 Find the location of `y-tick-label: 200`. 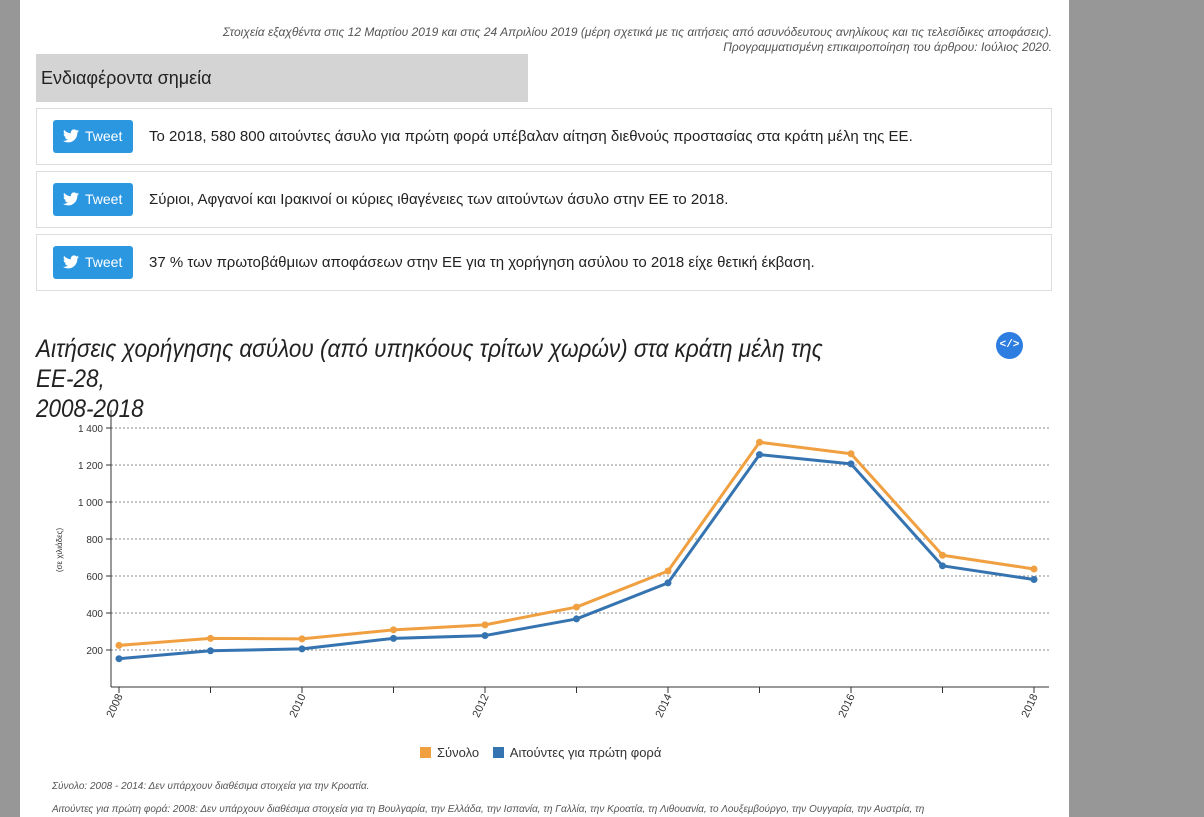

y-tick-label: 200 is located at coordinates (94, 651).